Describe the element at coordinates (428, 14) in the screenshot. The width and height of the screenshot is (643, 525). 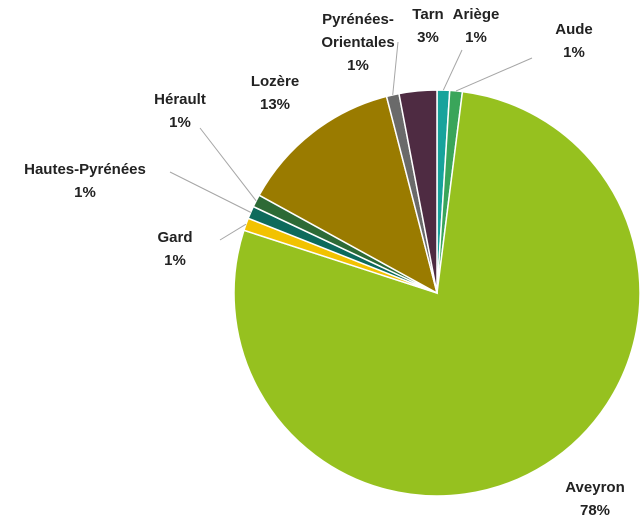
I see `category-label: Tarn` at that location.